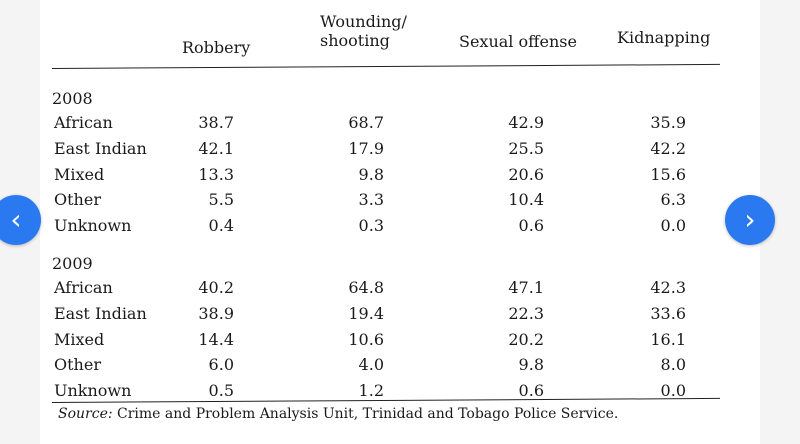 This screenshot has height=444, width=800. What do you see at coordinates (400, 342) in the screenshot?
I see `table-row: Mixed 14.4 10.6 20.2 16.1` at bounding box center [400, 342].